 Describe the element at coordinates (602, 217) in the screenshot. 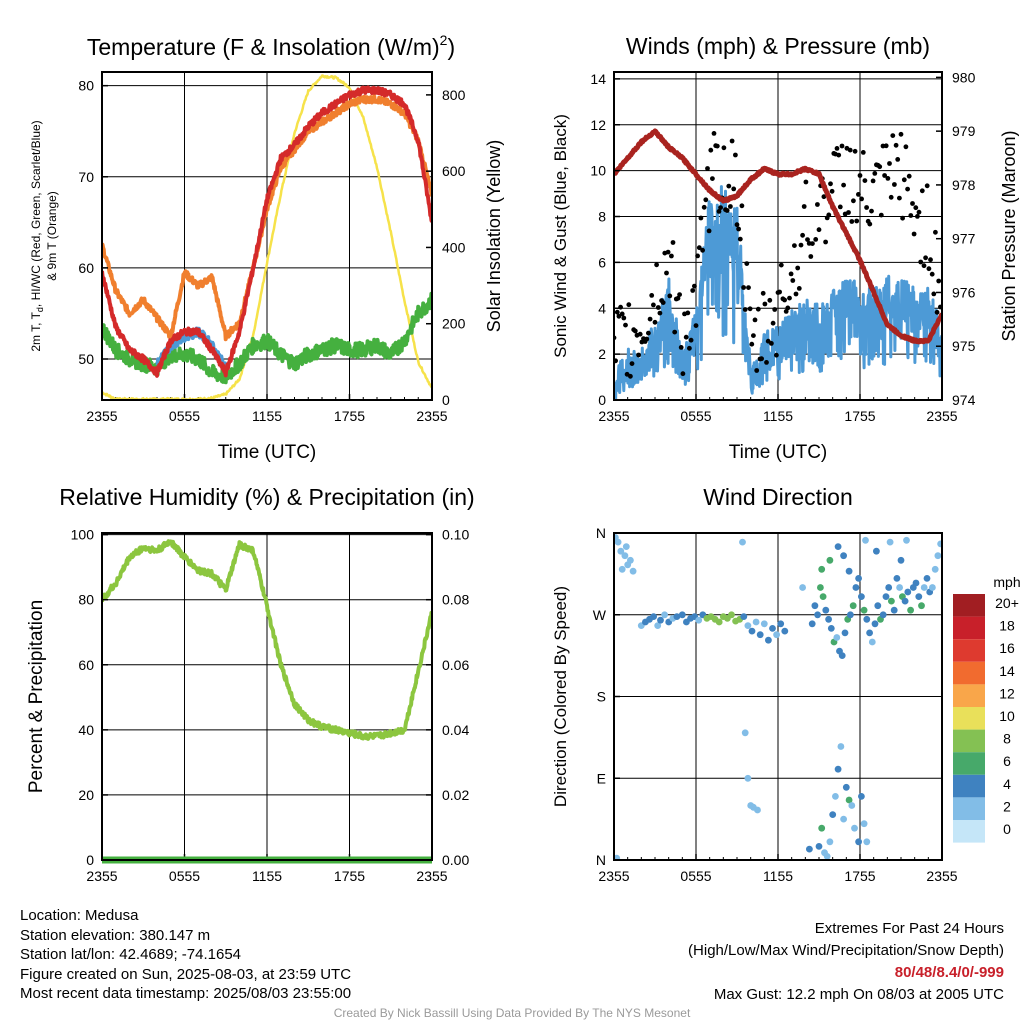

I see `y-tick-label: 8` at that location.